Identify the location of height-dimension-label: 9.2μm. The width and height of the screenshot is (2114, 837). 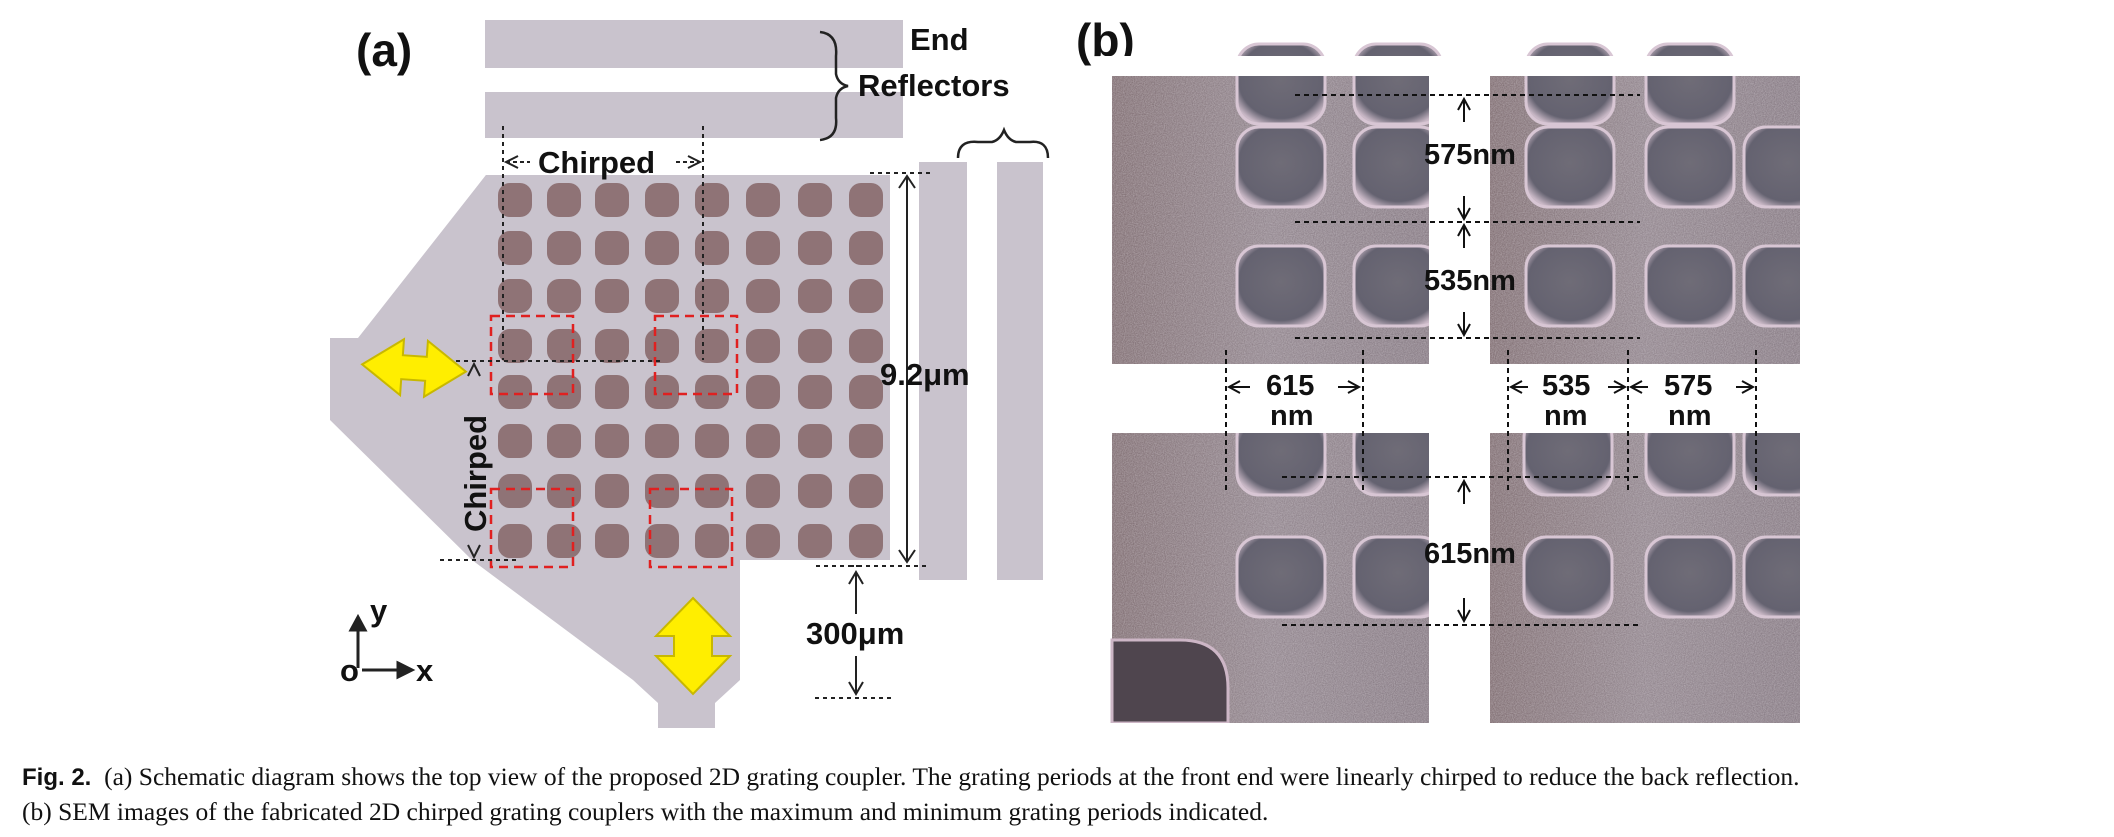
(925, 374).